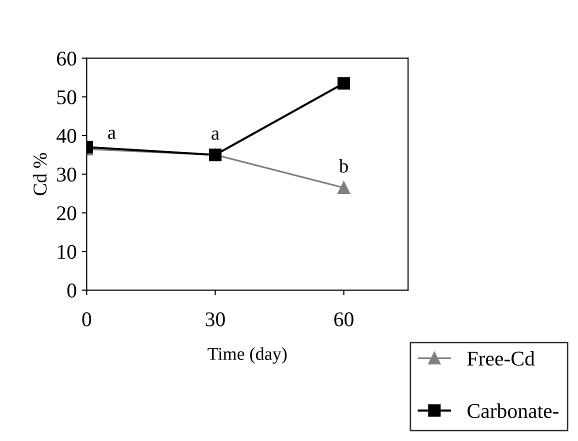  Describe the element at coordinates (215, 319) in the screenshot. I see `x-tick-label: 30` at that location.